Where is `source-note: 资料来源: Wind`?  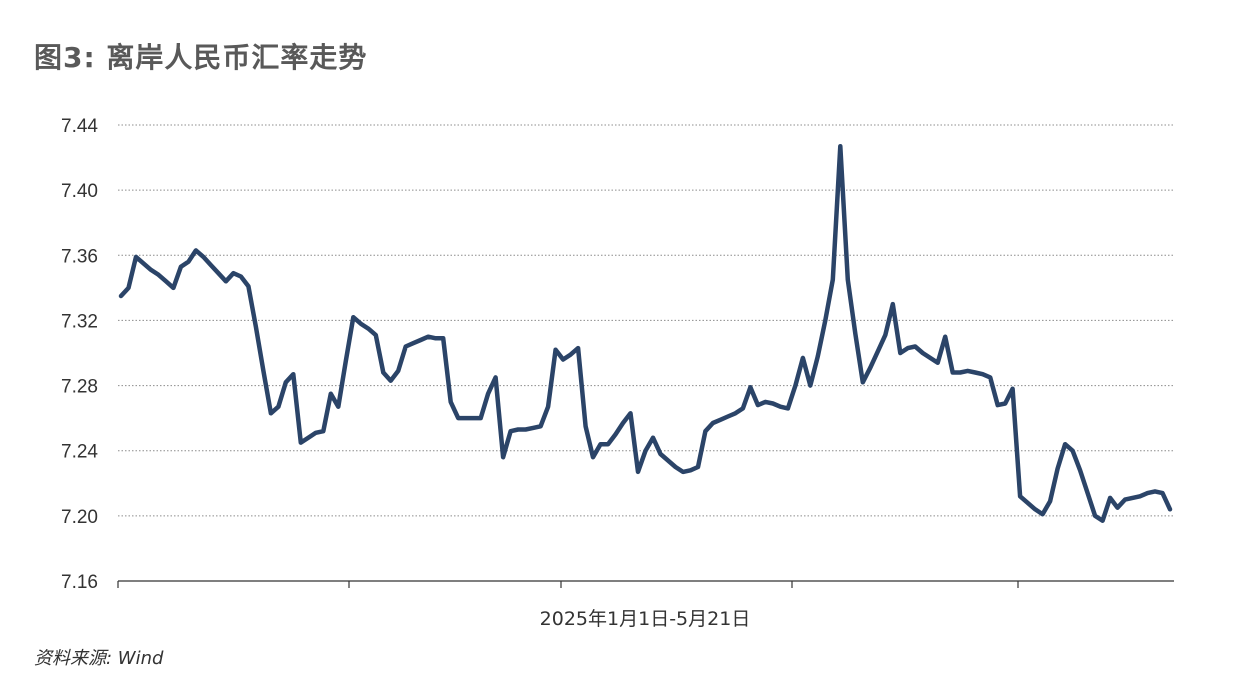
source-note: 资料来源: Wind is located at coordinates (99, 658).